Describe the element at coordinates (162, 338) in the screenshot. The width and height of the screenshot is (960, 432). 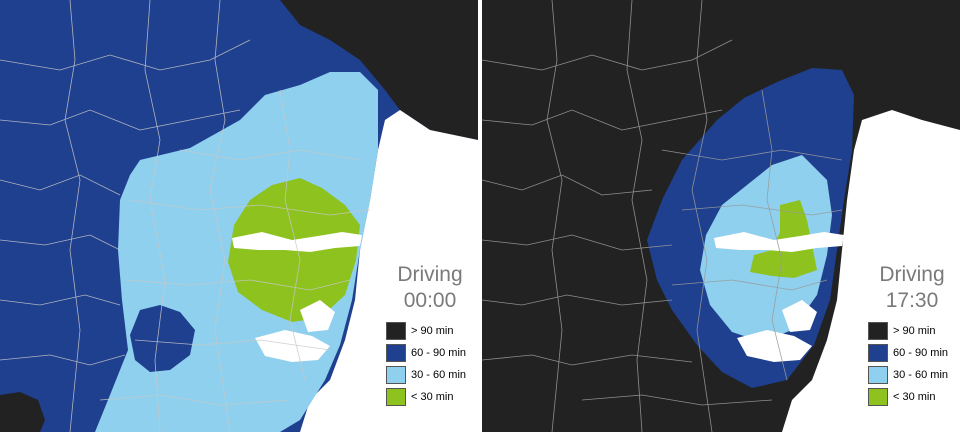
I see `region-60-90-south-pocket` at that location.